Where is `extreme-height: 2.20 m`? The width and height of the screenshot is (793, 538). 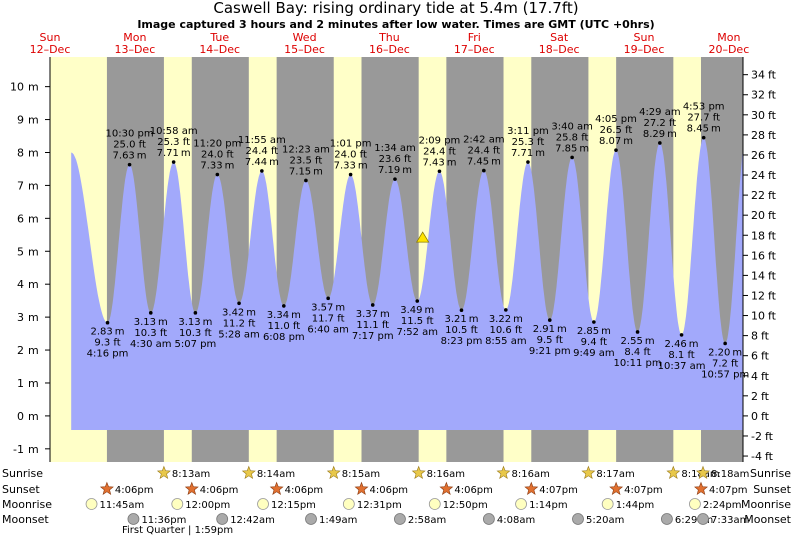 extreme-height: 2.20 m is located at coordinates (725, 352).